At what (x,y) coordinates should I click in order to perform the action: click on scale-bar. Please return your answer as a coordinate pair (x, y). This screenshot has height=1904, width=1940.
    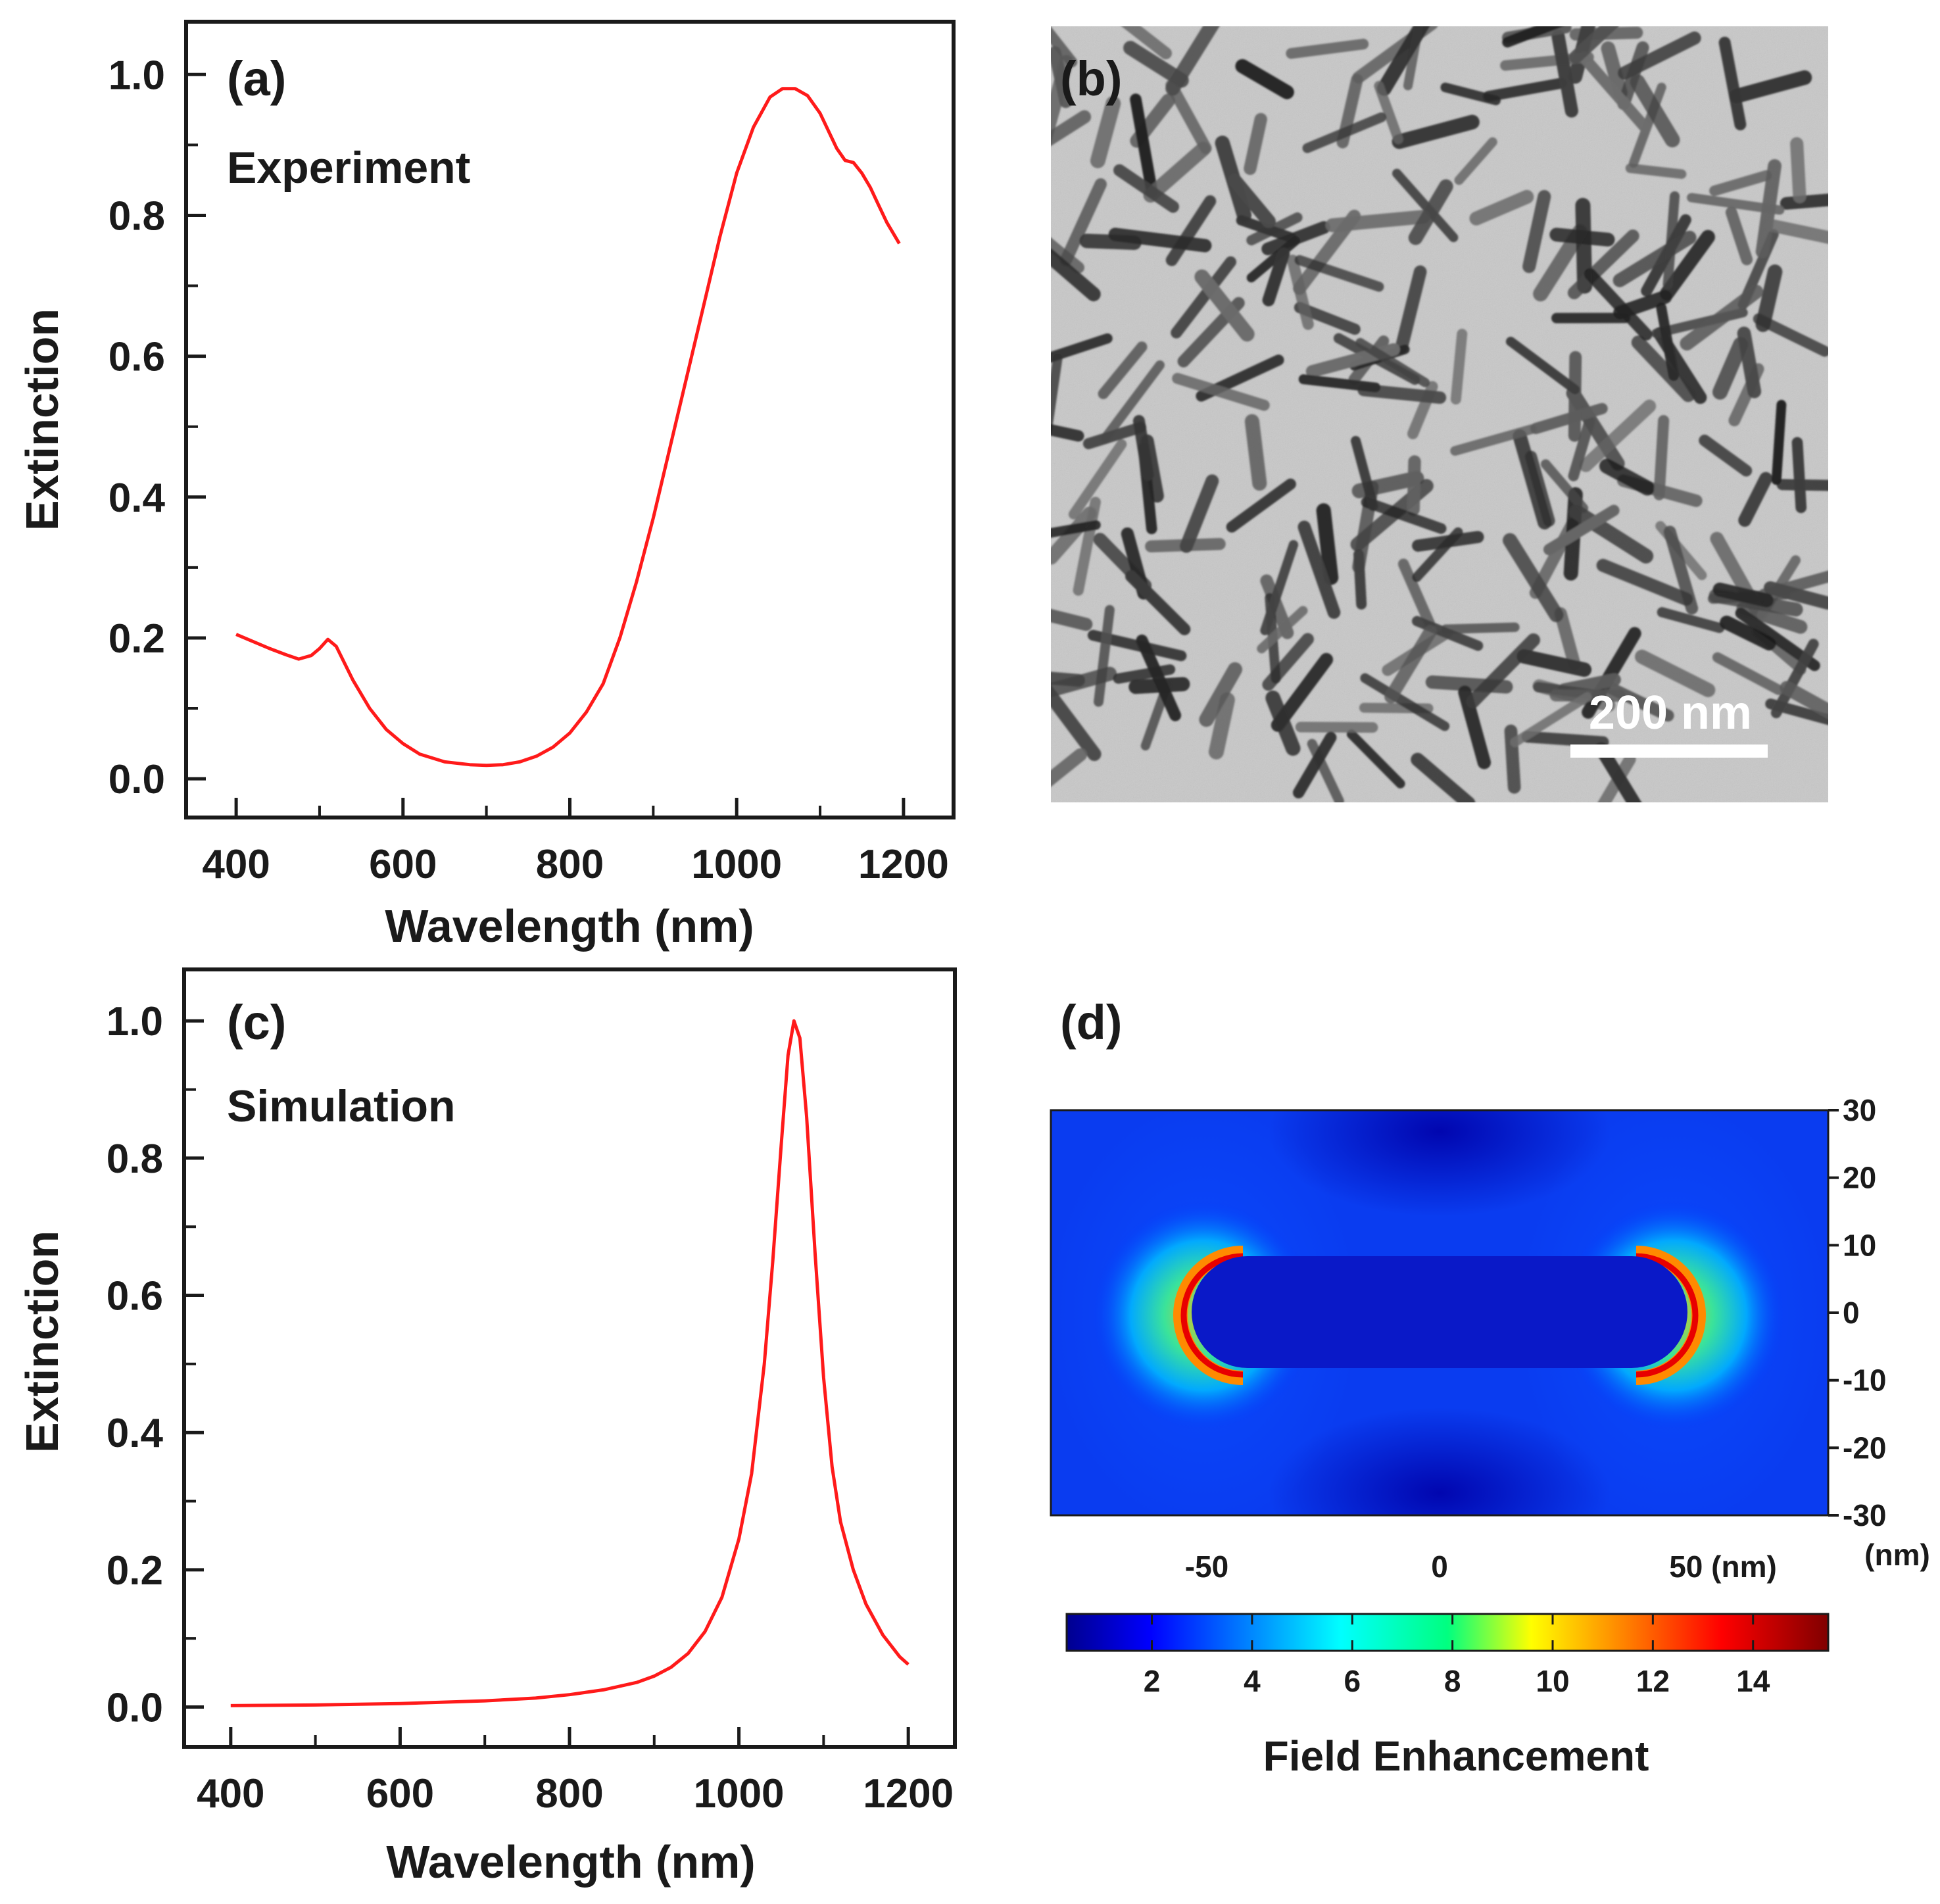
    Looking at the image, I should click on (1669, 751).